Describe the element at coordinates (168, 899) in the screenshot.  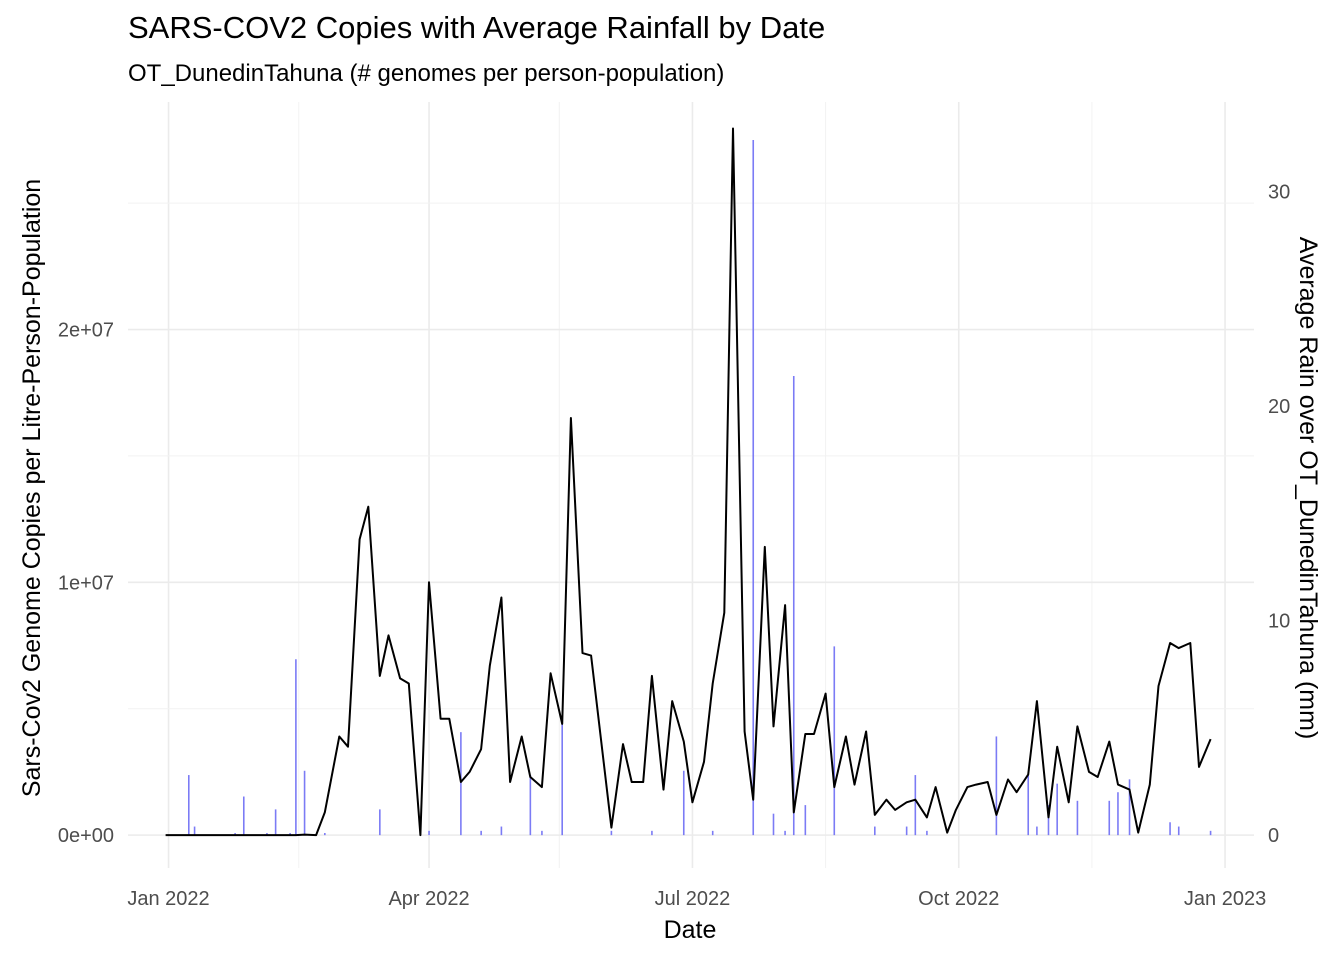
I see `x-tick-label: Jan 2022` at that location.